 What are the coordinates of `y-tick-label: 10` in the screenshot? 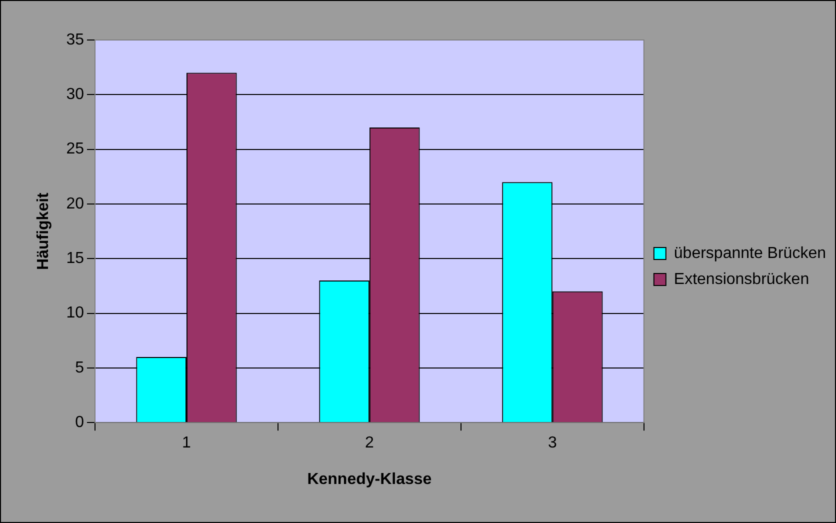 It's located at (75, 313).